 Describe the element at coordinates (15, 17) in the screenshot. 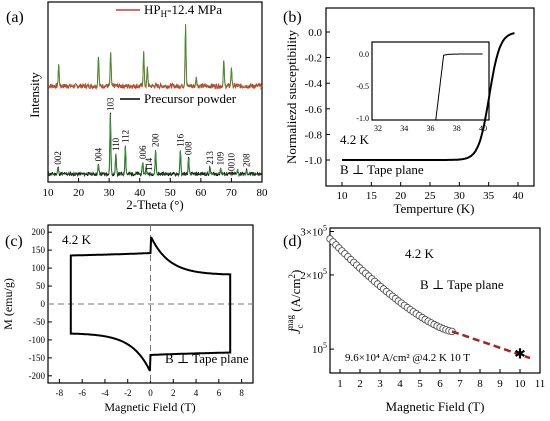

I see `panel-a-letter: (a)` at that location.